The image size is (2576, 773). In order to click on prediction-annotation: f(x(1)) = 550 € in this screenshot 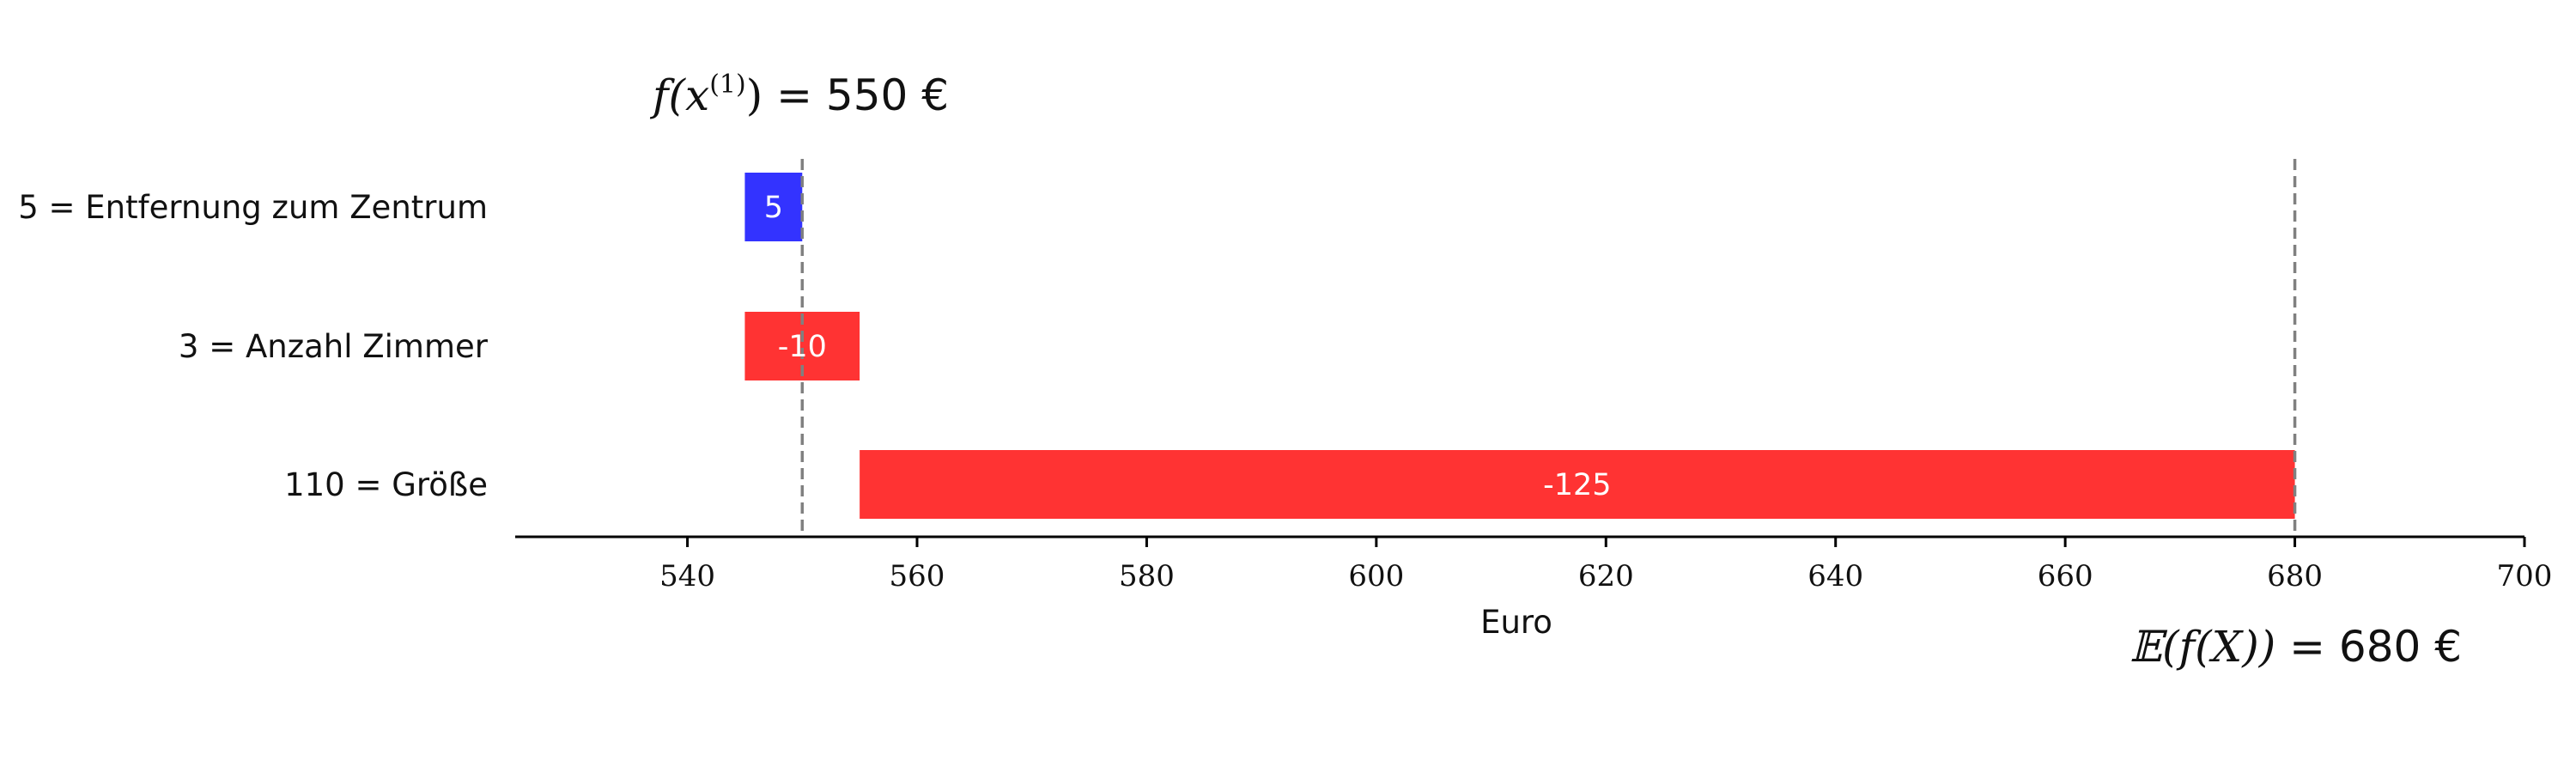, I will do `click(799, 95)`.